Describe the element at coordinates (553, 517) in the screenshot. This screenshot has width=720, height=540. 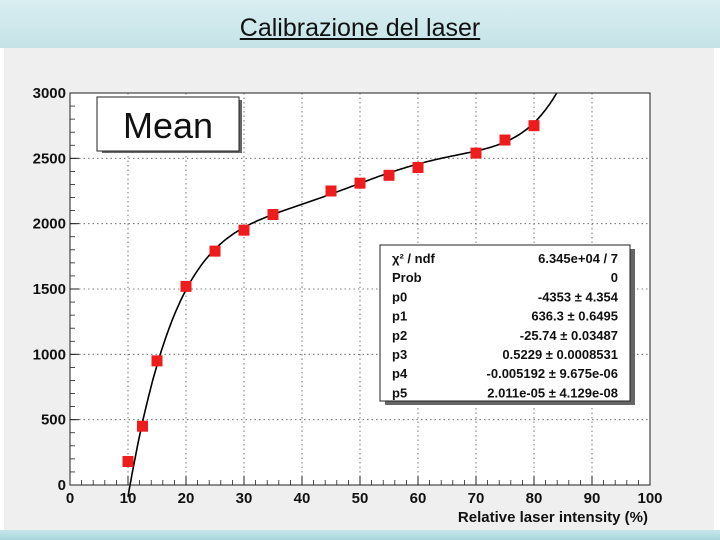
I see `x-axis-label: Relative laser intensity (%)` at that location.